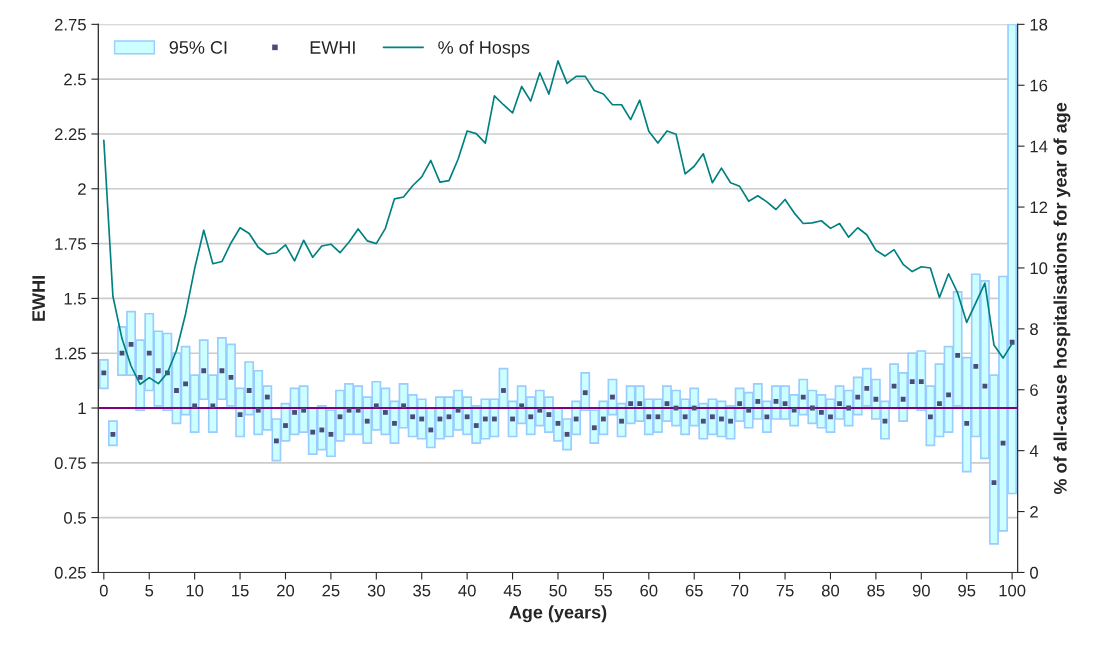 Image resolution: width=1093 pixels, height=658 pixels. I want to click on x-tick-label: 100, so click(1012, 590).